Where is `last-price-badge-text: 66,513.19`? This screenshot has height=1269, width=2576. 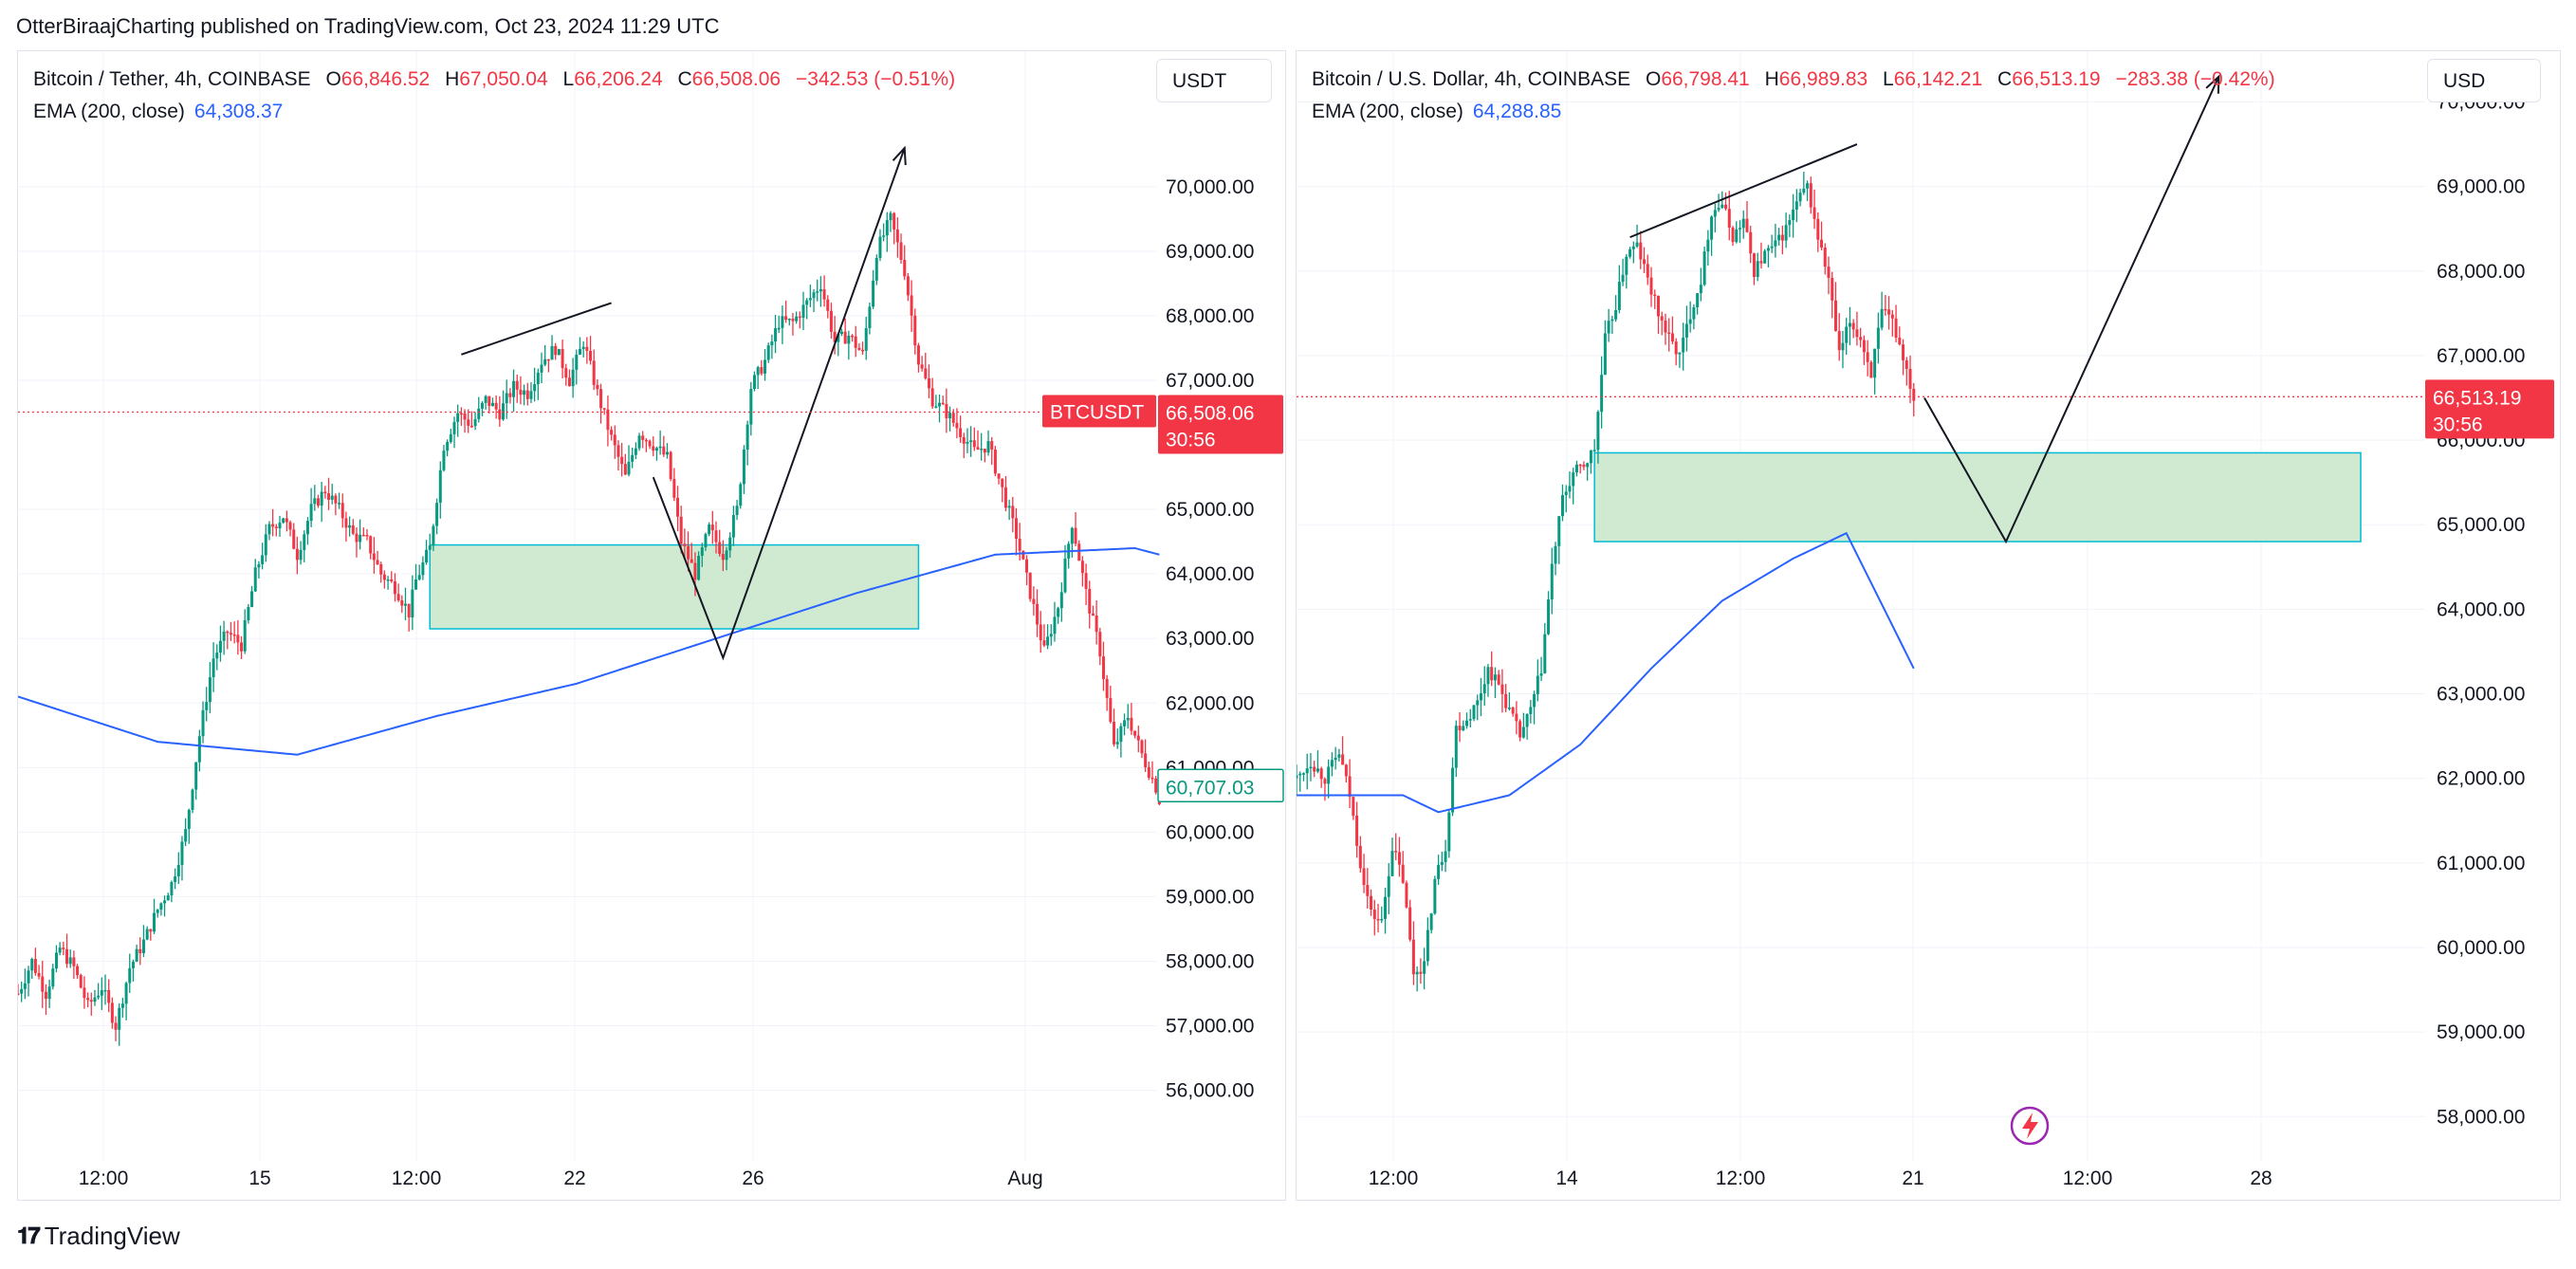
last-price-badge-text: 66,513.19 is located at coordinates (2477, 398).